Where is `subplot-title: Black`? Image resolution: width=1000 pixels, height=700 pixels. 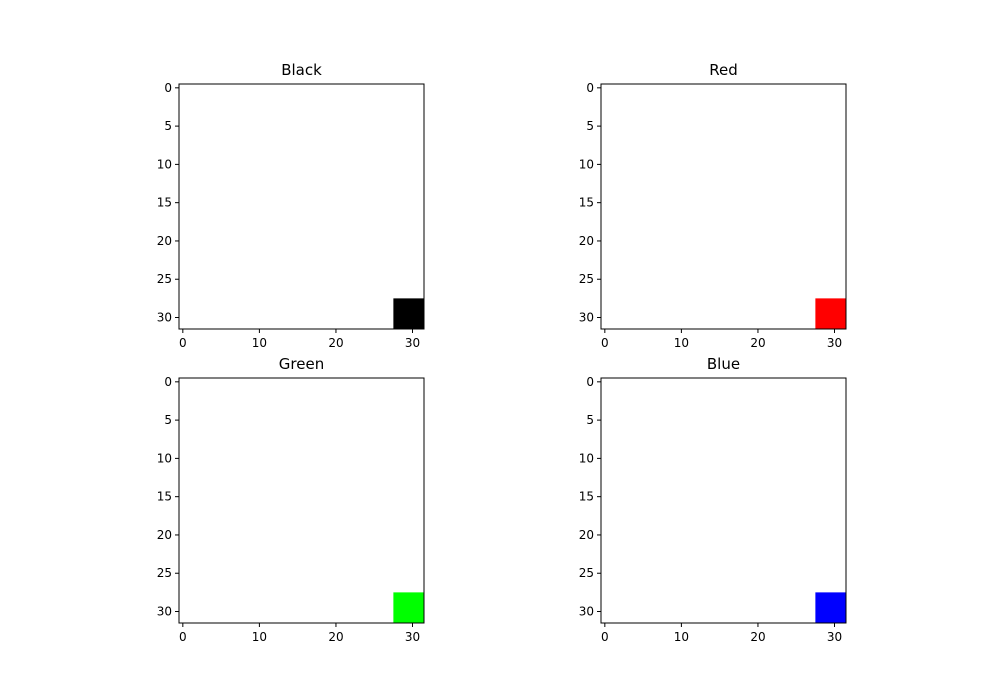
subplot-title: Black is located at coordinates (301, 70).